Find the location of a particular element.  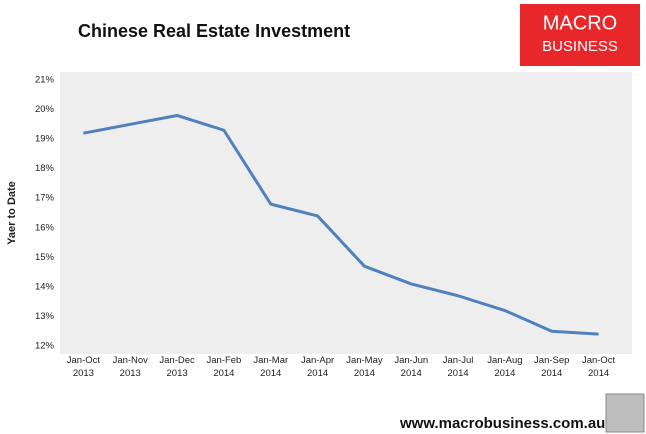

y-tick-label: 17% is located at coordinates (45, 198).